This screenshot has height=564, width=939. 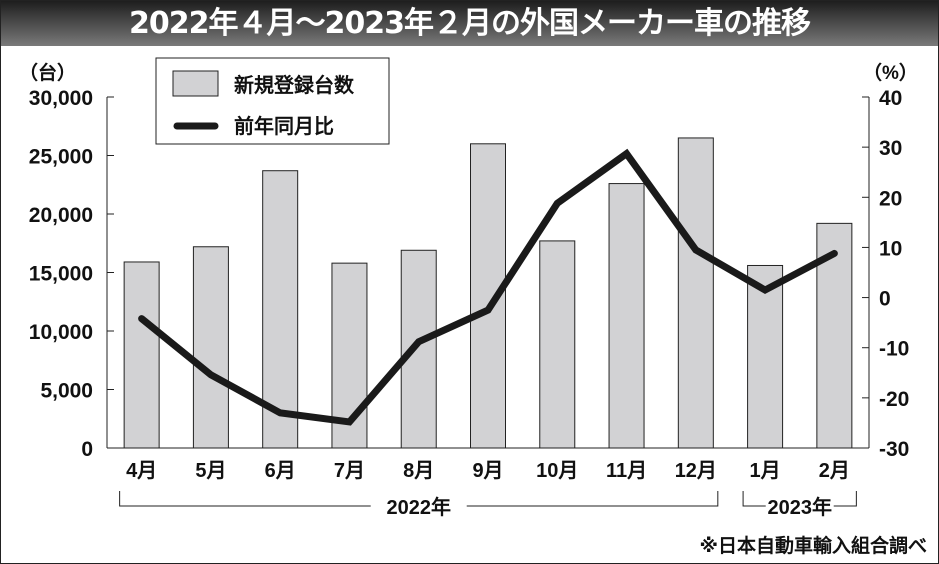 I want to click on right-tick-label: -20, so click(x=894, y=399).